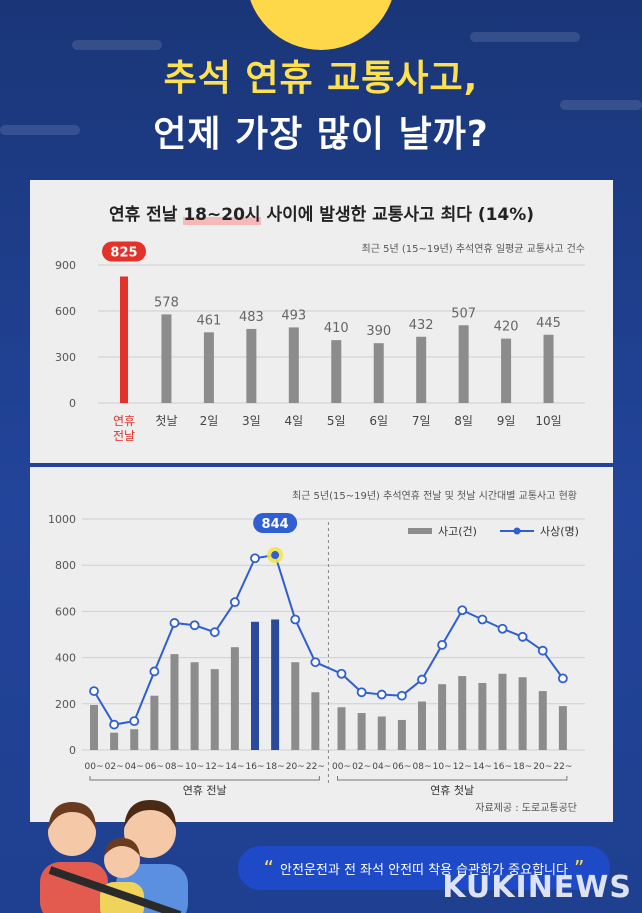  What do you see at coordinates (321, 78) in the screenshot?
I see `page-title-line1: 추석 연휴 교통사고,` at bounding box center [321, 78].